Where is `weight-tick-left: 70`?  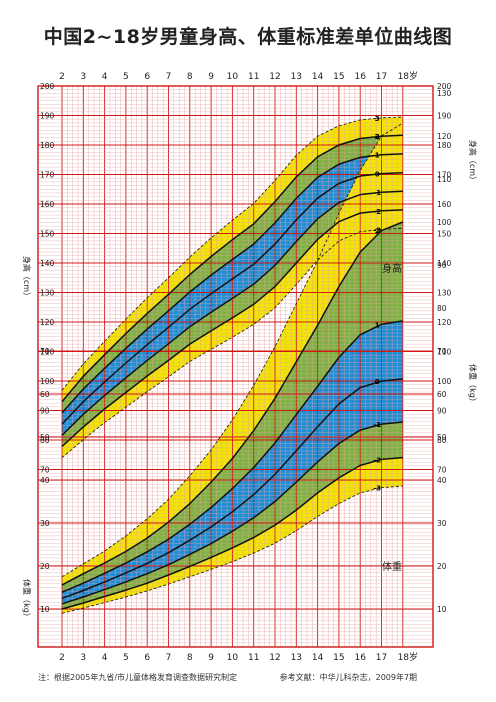 weight-tick-left: 70 is located at coordinates (45, 351).